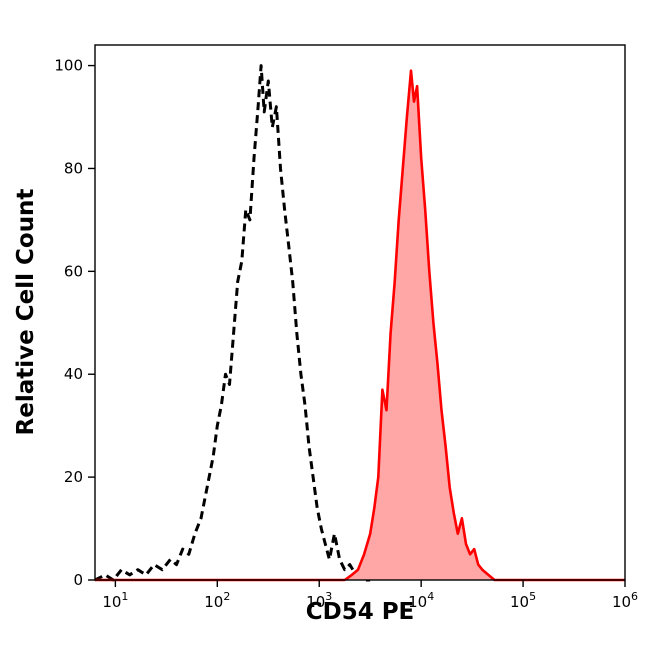 The height and width of the screenshot is (645, 650). Describe the element at coordinates (68, 66) in the screenshot. I see `y-tick-label: 100` at that location.